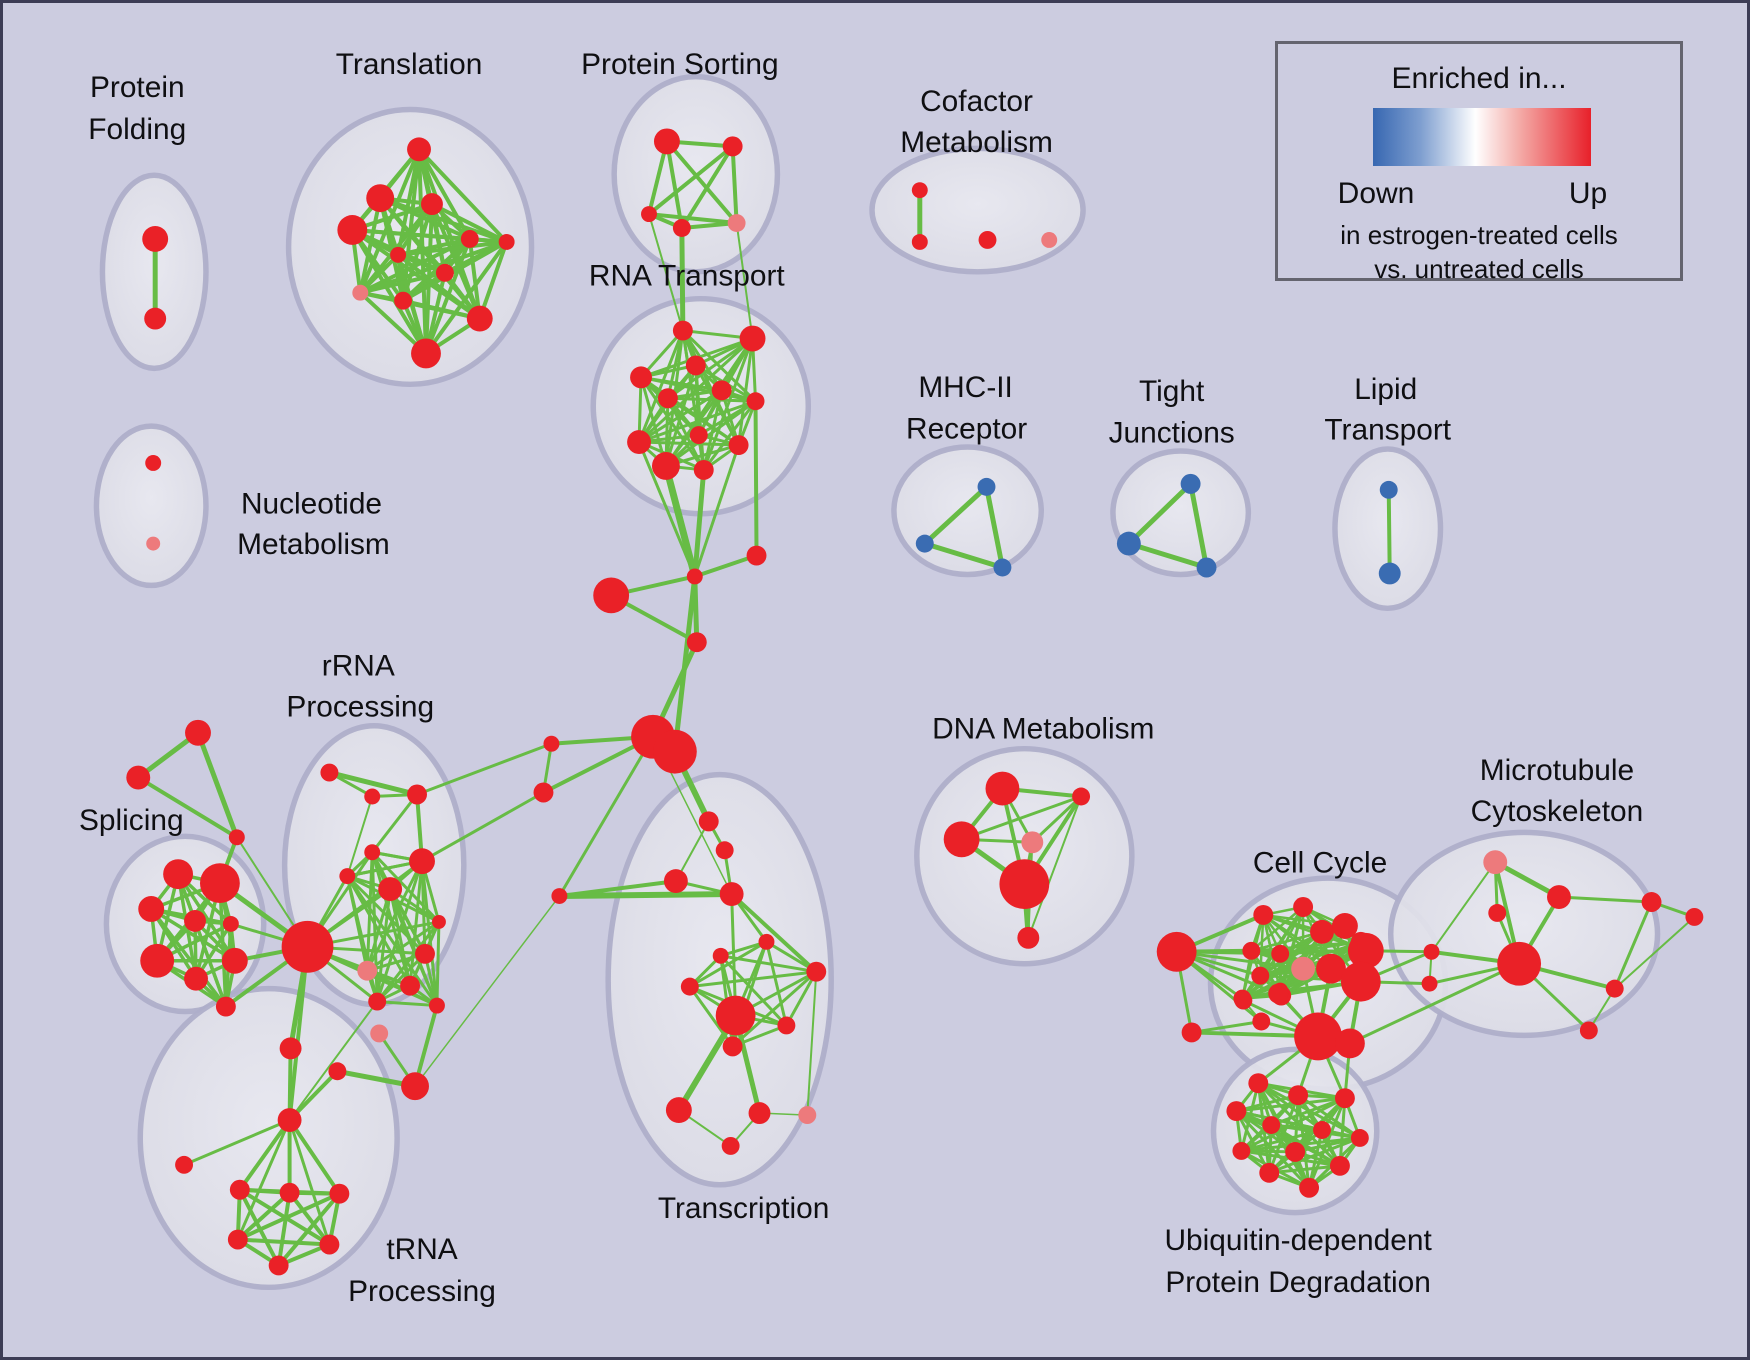 The image size is (1750, 1360). Describe the element at coordinates (153, 462) in the screenshot. I see `node-nm1` at that location.